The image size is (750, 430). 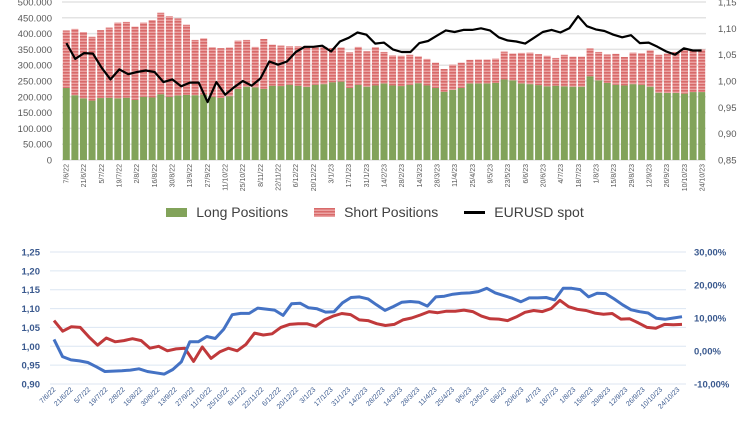 I want to click on top-x-tick: 31/1/23, so click(x=367, y=175).